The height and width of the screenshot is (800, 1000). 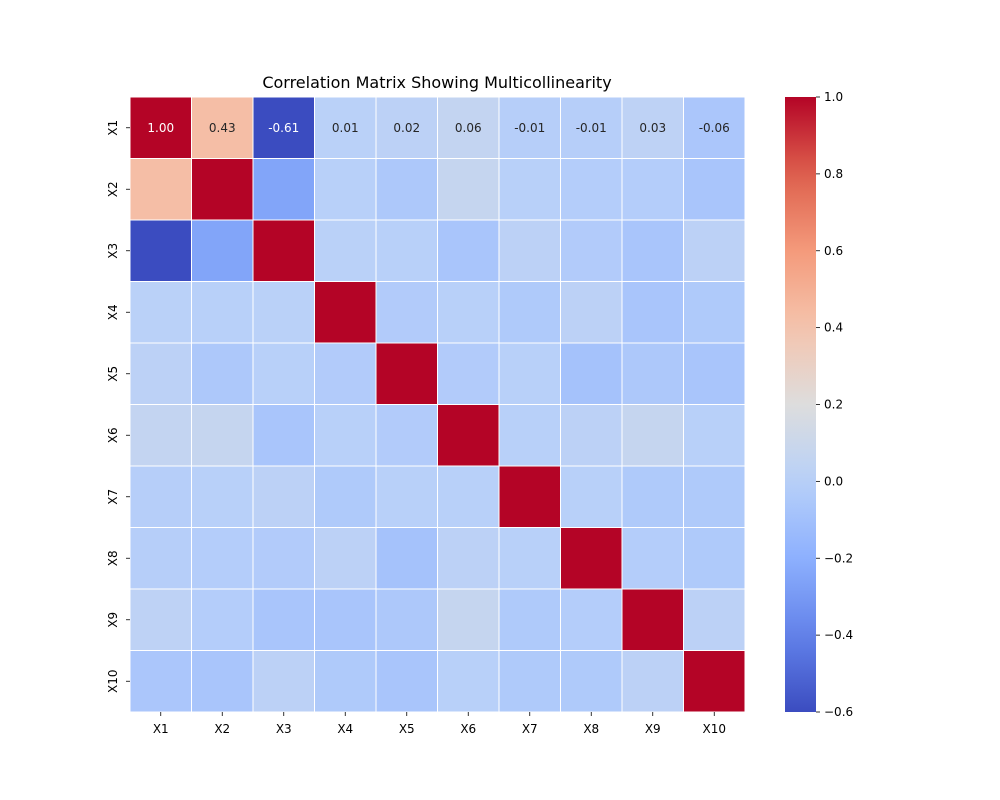 I want to click on heatmap-cell-X7-X5, so click(x=406, y=496).